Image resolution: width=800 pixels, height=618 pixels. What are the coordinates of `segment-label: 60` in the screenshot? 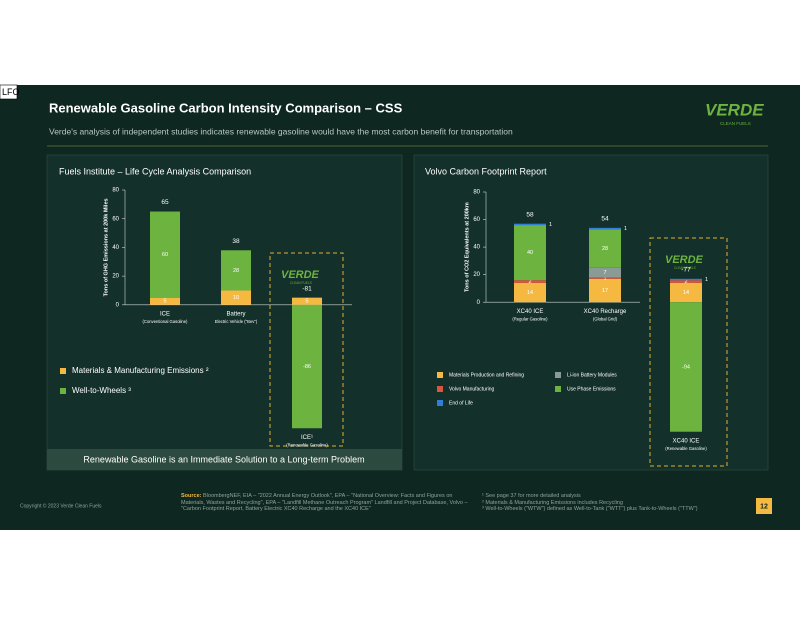 It's located at (165, 255).